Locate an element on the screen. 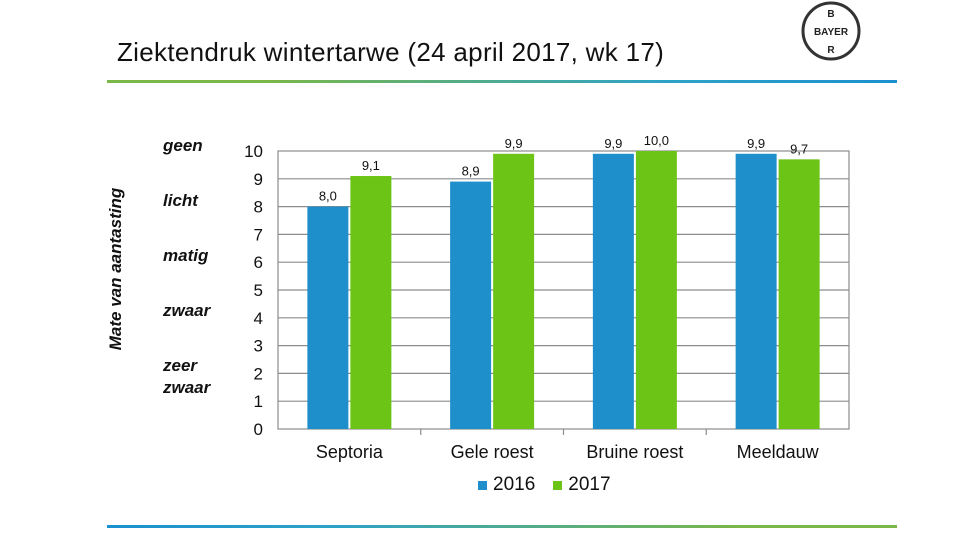 This screenshot has width=978, height=550. x-category-label: Septoria is located at coordinates (350, 452).